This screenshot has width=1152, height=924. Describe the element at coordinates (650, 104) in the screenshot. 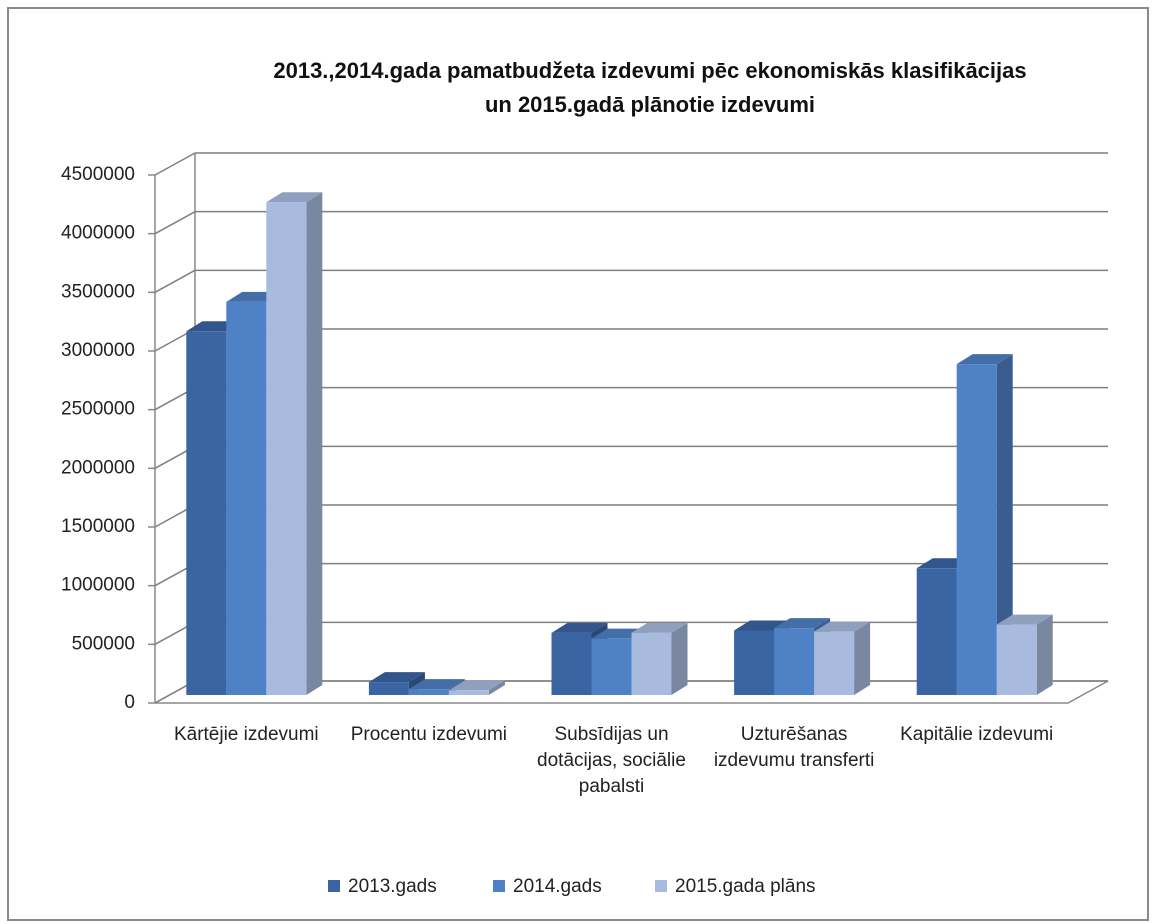

I see `chart-title: un 2015.gadā plānotie izdevumi` at that location.